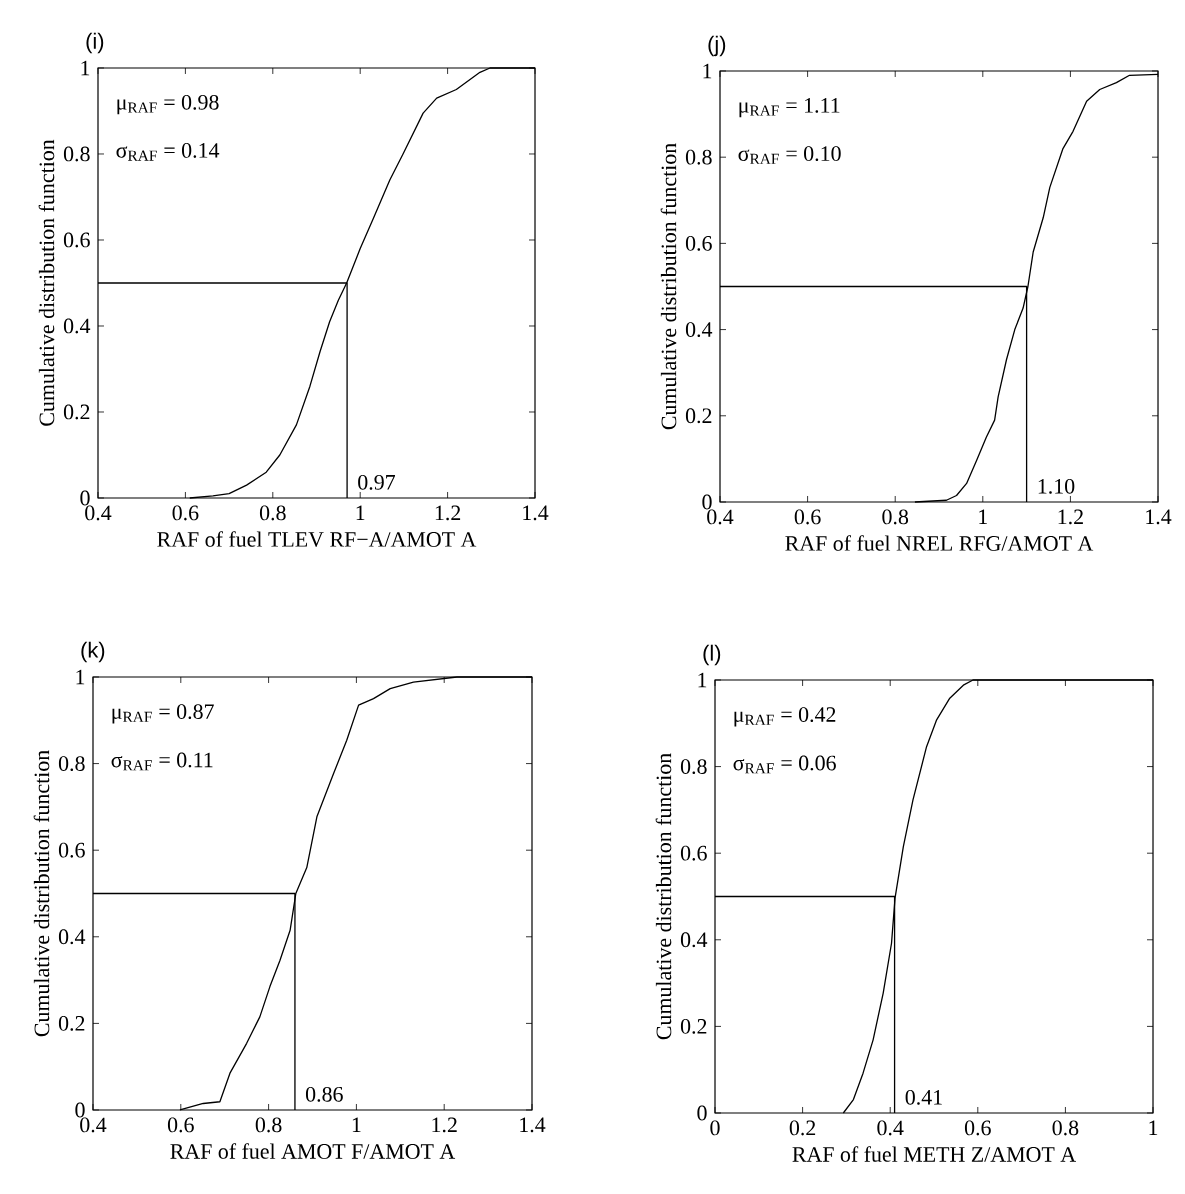 This screenshot has width=1185, height=1194. What do you see at coordinates (162, 761) in the screenshot?
I see `annotation: σ$_{RAF}$ = 0.11` at bounding box center [162, 761].